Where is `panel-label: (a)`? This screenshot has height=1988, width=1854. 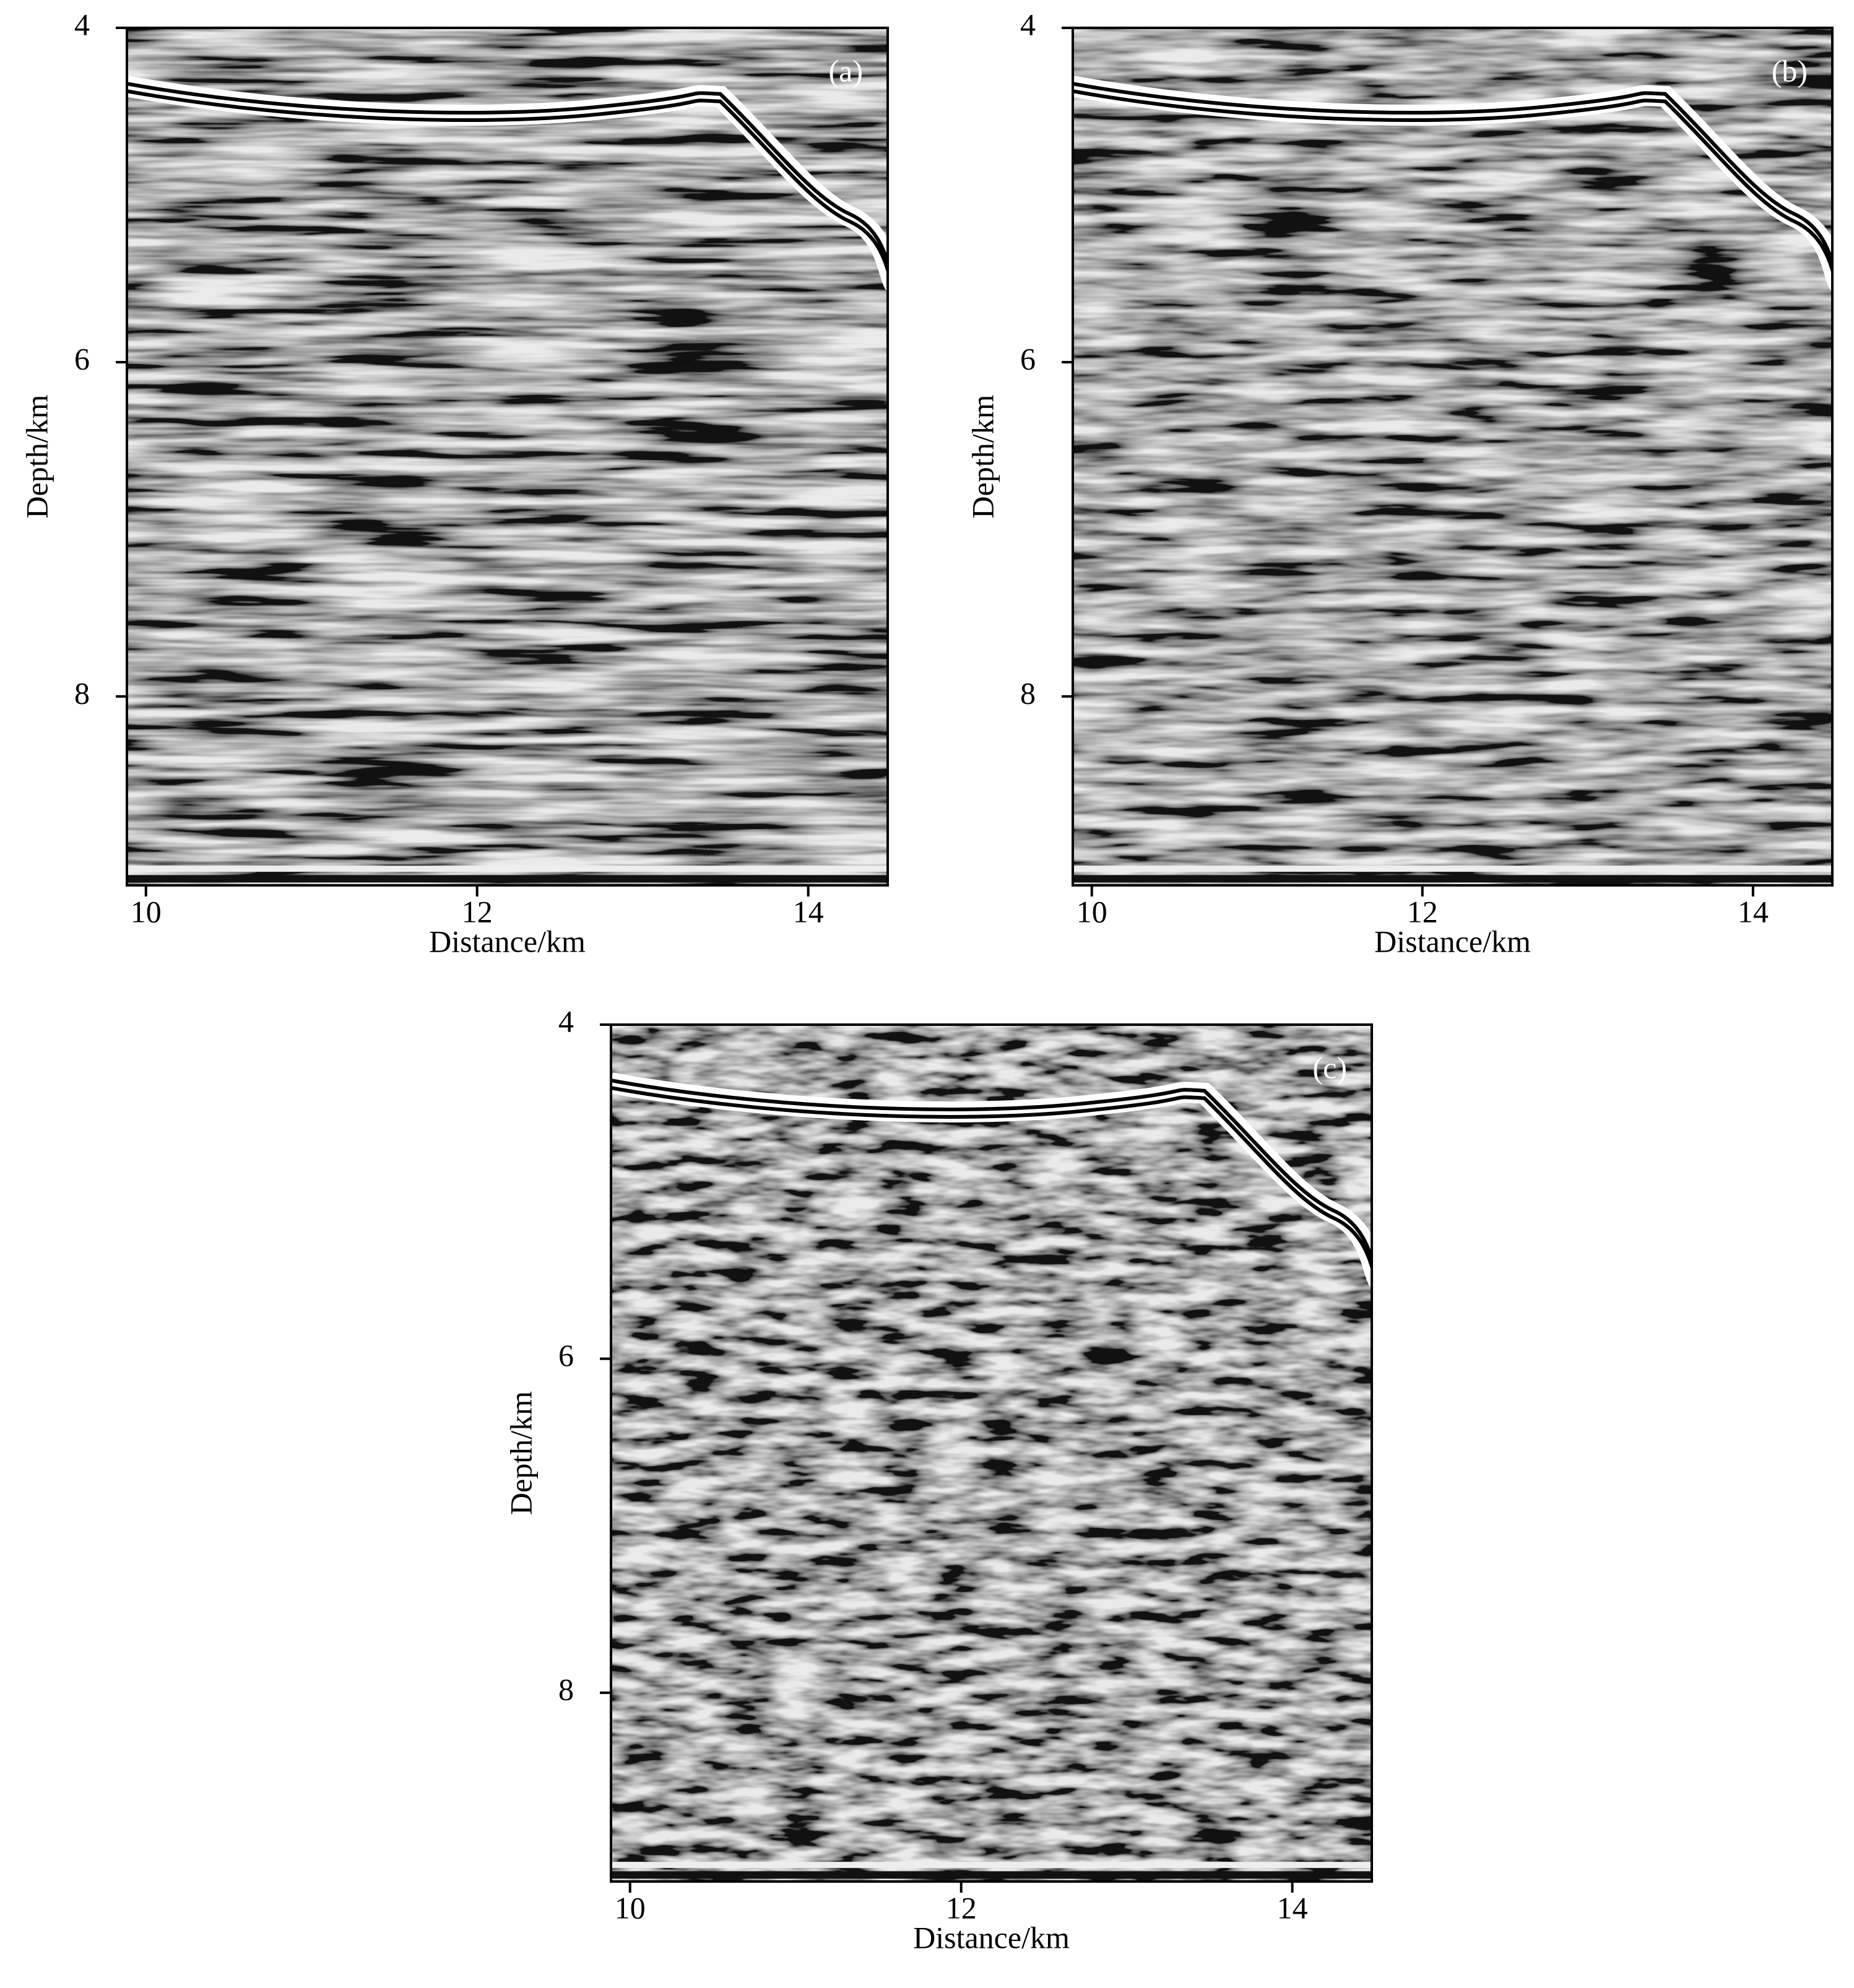 panel-label: (a) is located at coordinates (846, 70).